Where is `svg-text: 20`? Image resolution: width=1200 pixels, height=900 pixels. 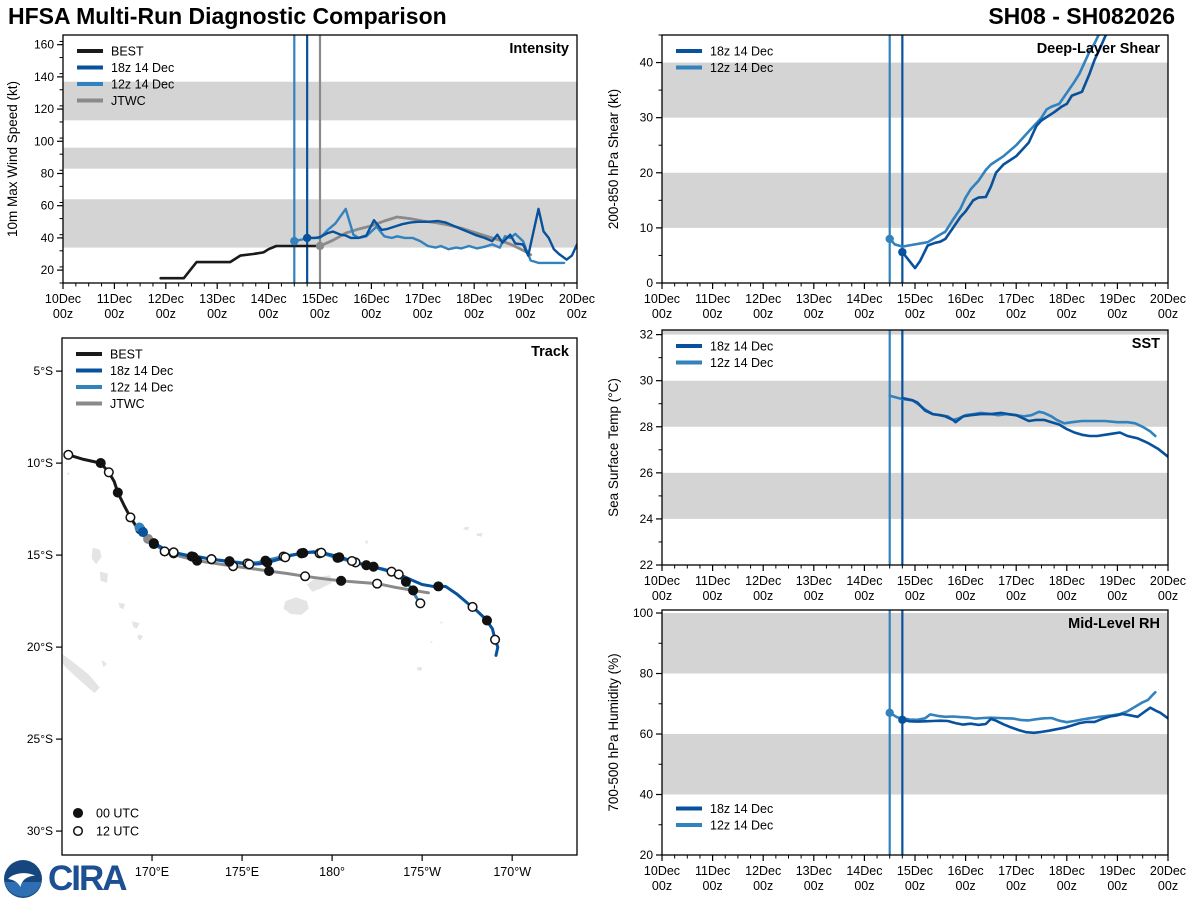
svg-text: 20 is located at coordinates (647, 855).